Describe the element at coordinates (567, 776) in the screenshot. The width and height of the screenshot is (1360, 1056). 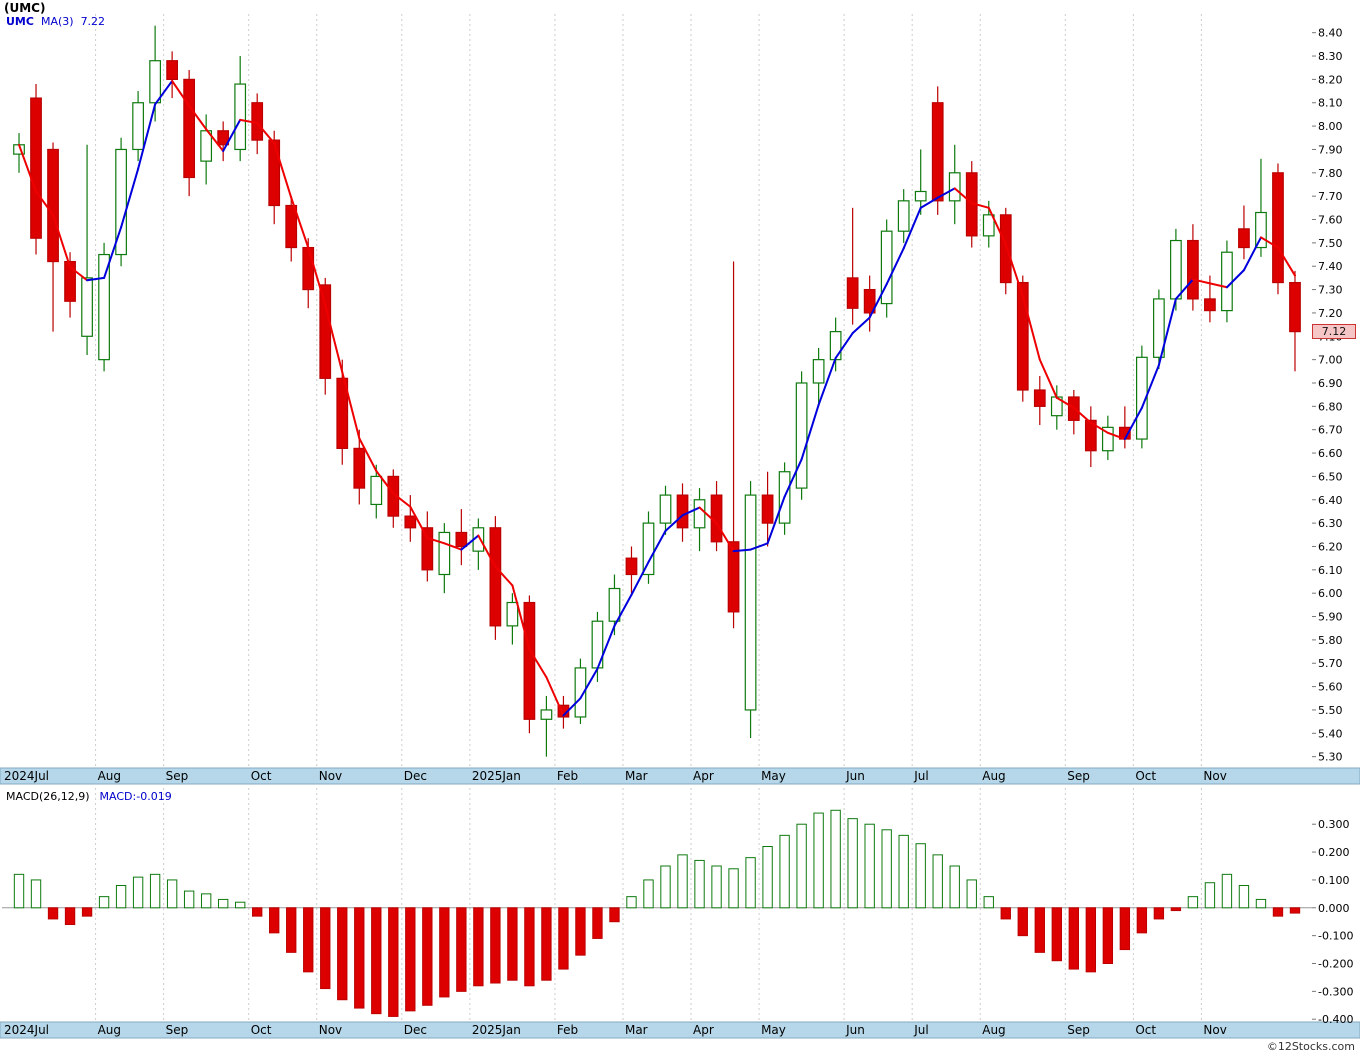
I see `month-label: Feb` at that location.